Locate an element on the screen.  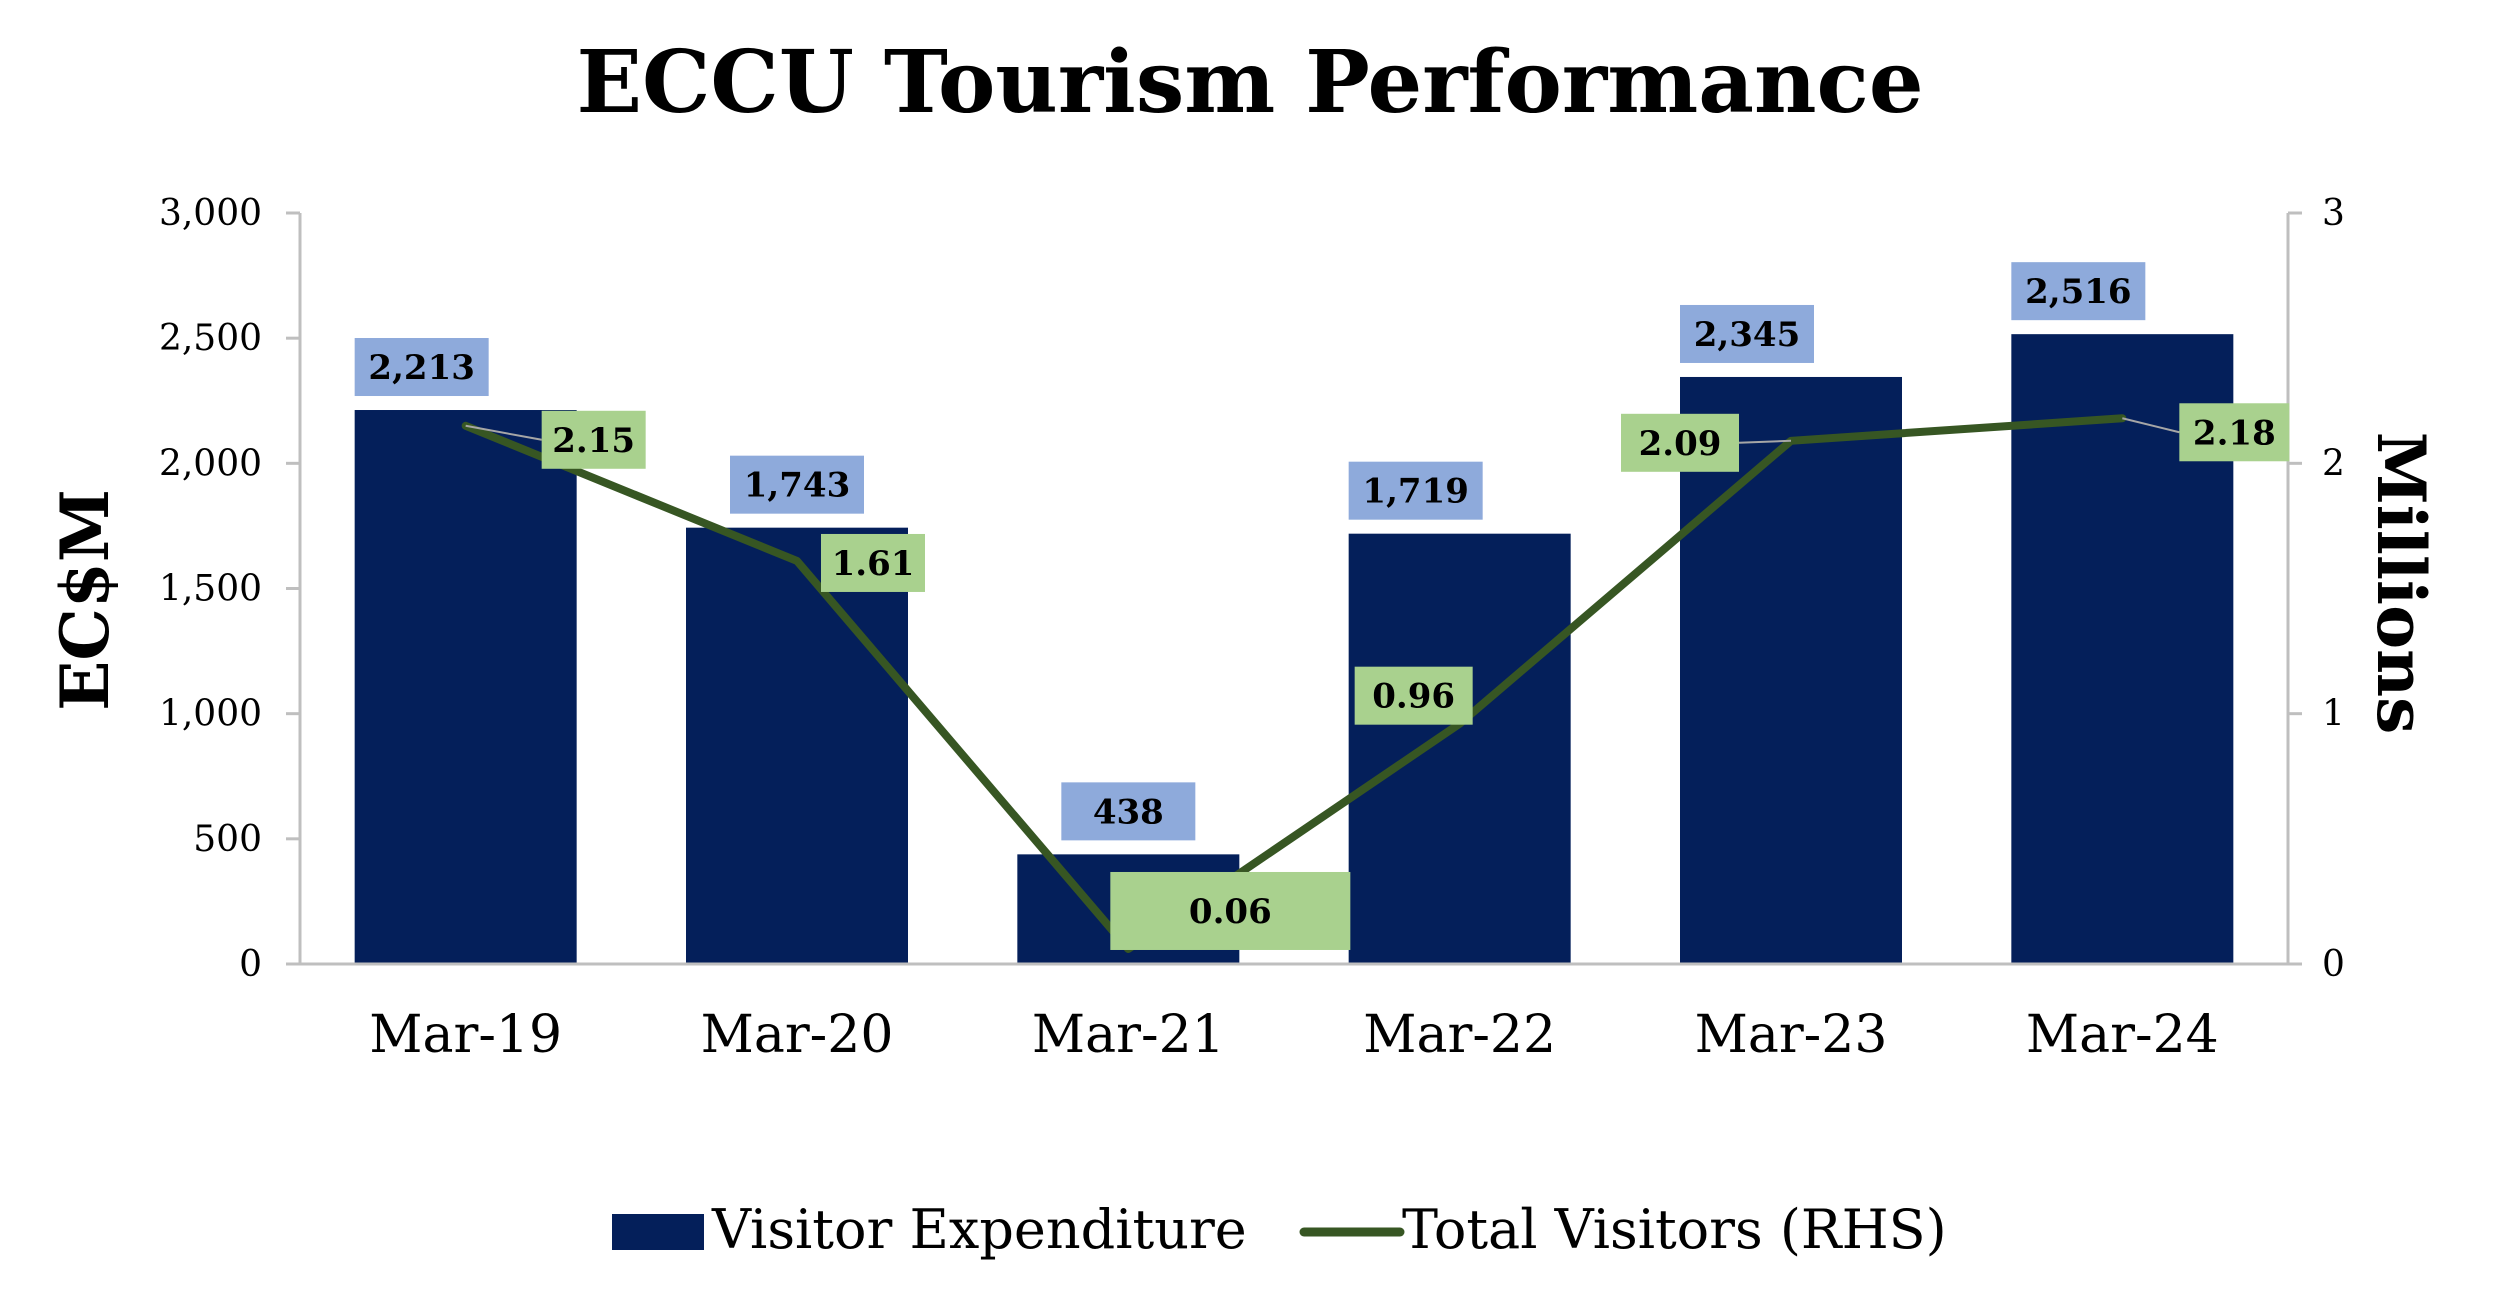
x-tick-label: Mar-21 is located at coordinates (1128, 1035).